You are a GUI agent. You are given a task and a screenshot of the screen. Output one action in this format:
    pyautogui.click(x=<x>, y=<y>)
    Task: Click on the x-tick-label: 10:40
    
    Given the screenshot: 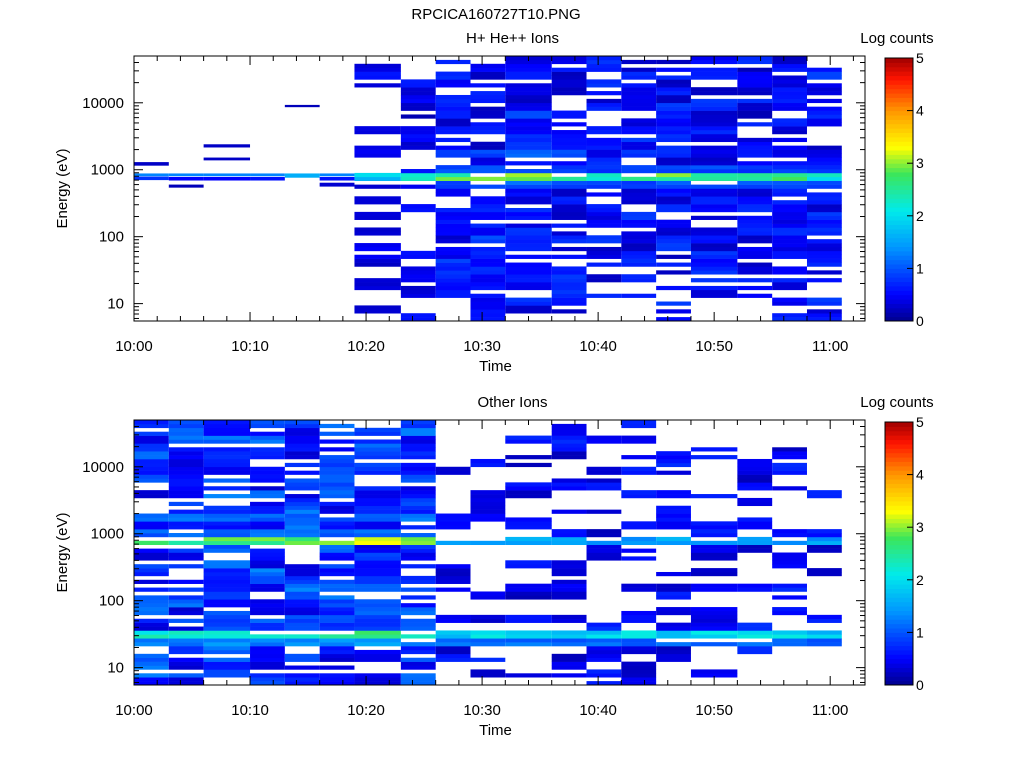 What is the action you would take?
    pyautogui.click(x=598, y=346)
    